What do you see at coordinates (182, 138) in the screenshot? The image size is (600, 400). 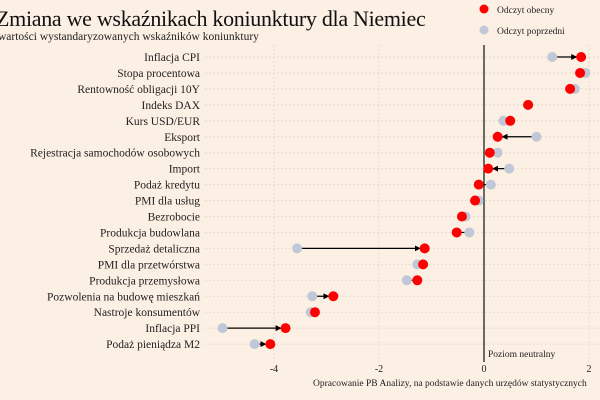 I see `category-label: Eksport` at bounding box center [182, 138].